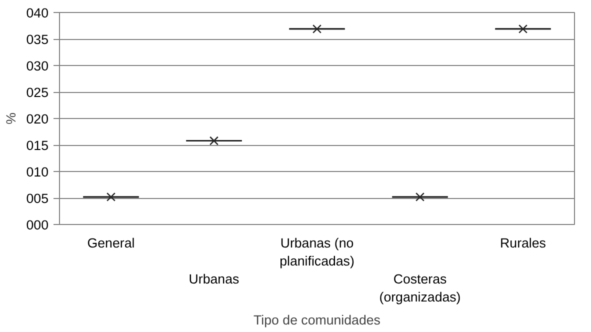 Image resolution: width=591 pixels, height=332 pixels. I want to click on x-tick-label: Costeras (organizadas), so click(420, 288).